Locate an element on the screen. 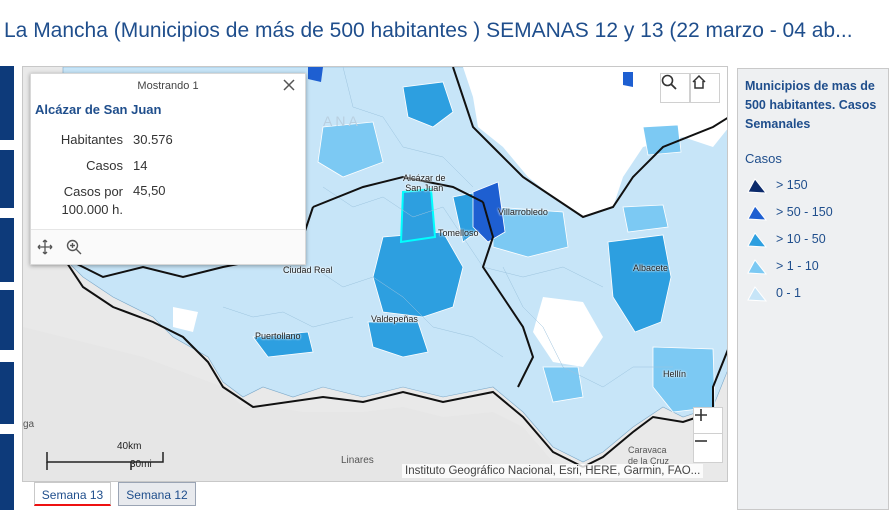 This screenshot has height=523, width=896. place-label-linares: Linares is located at coordinates (357, 460).